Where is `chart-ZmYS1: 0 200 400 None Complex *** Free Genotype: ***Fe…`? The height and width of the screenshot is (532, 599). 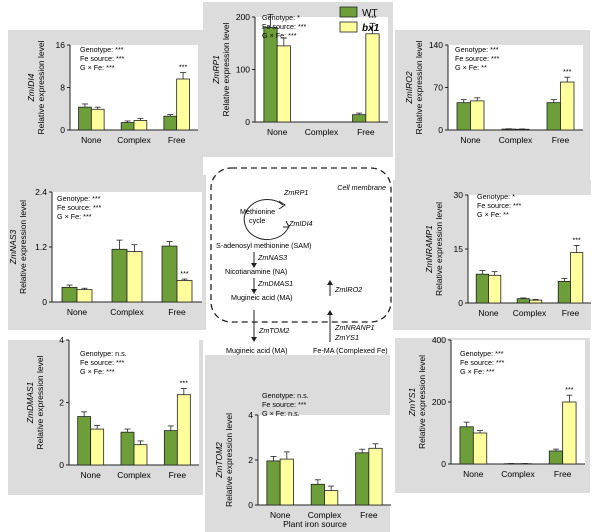 chart-ZmYS1: 0 200 400 None Complex *** Free Genotype: ***Fe… is located at coordinates (496, 407).